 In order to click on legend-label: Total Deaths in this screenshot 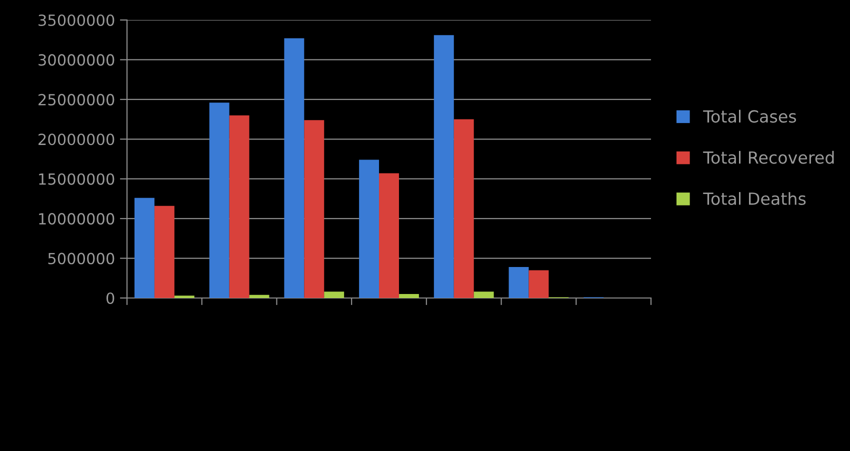, I will do `click(754, 198)`.